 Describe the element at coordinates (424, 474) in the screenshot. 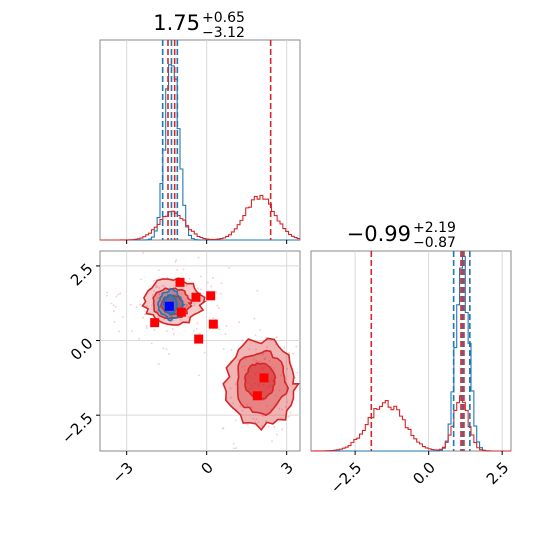

I see `x-tick-label-1: 0.0` at that location.